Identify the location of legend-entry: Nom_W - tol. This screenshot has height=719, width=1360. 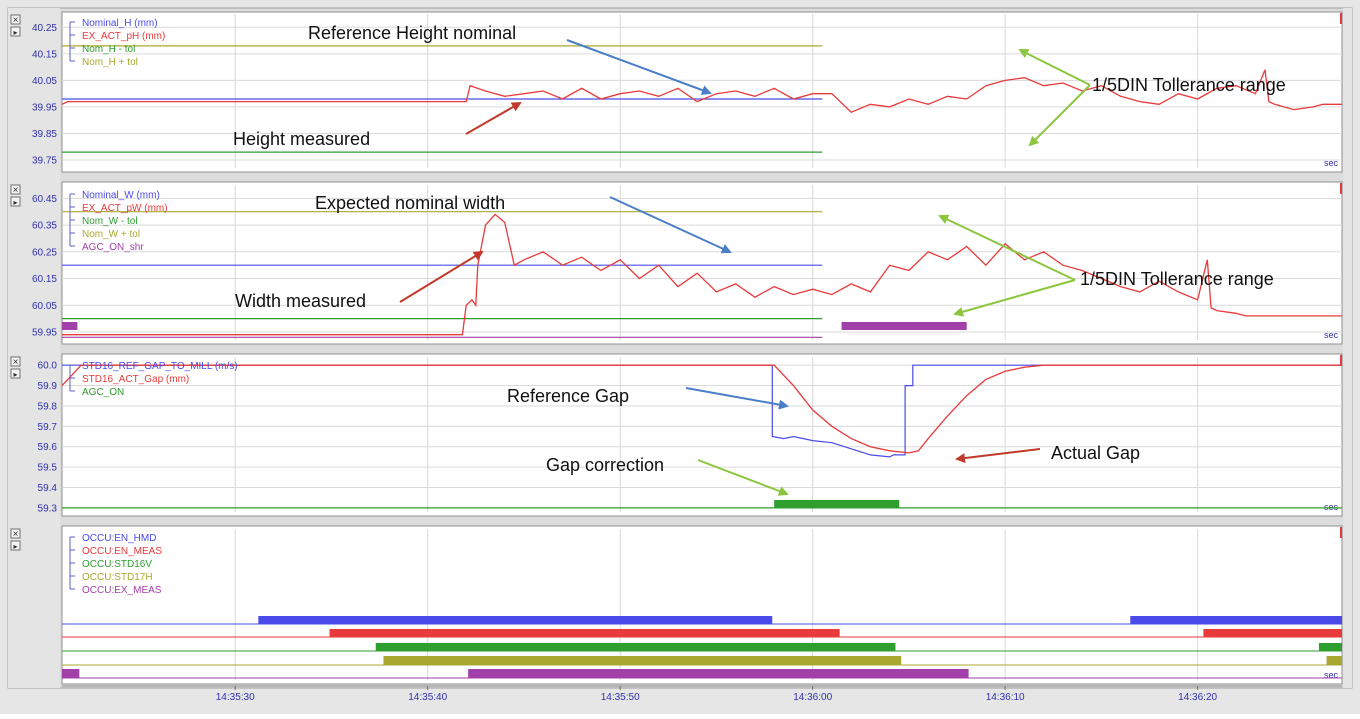
(110, 221).